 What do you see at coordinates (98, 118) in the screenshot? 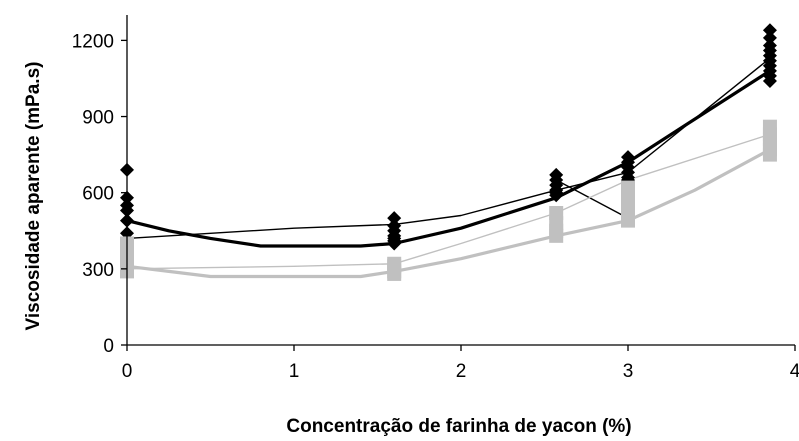
I see `y-tick-label: 900` at bounding box center [98, 118].